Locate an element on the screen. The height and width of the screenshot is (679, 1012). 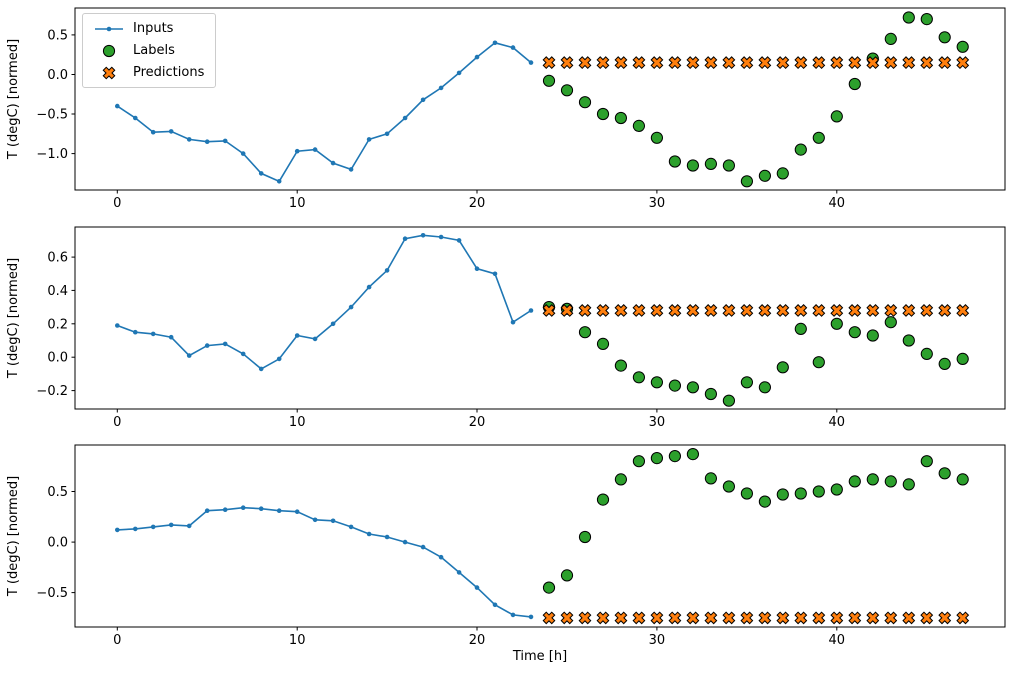
y-tick-label: −0.2 is located at coordinates (52, 391).